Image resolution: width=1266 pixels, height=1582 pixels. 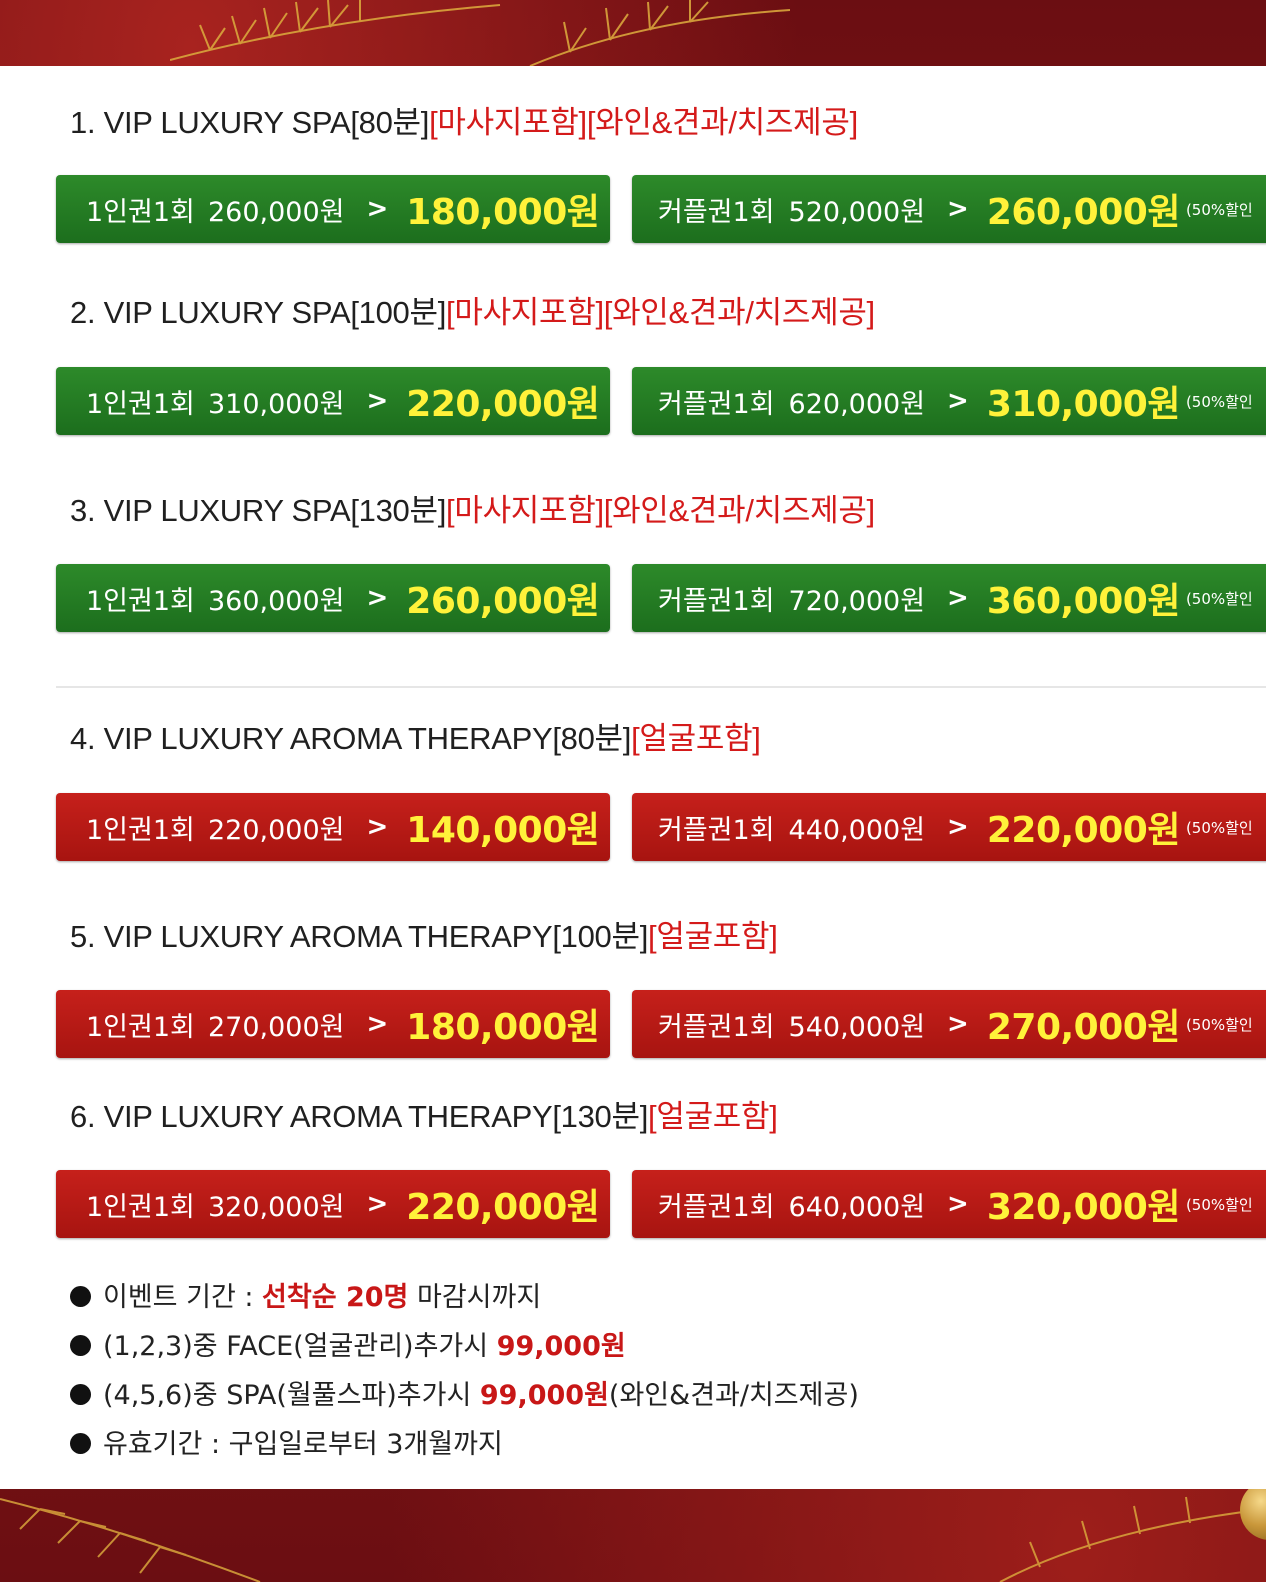 I want to click on note-face-addon: (1,2,3)중 FACE(얼굴관리)추가시 99,000원, so click(x=348, y=1347).